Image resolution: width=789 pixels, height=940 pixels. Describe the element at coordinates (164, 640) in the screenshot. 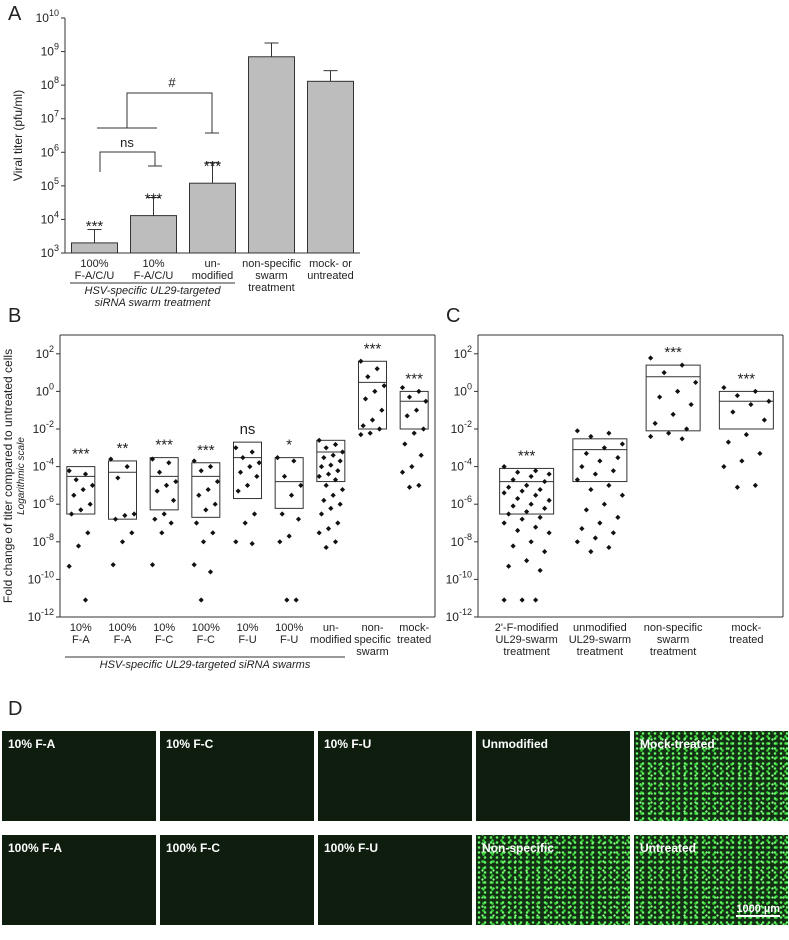

I see `x-tick-line: F-C` at that location.